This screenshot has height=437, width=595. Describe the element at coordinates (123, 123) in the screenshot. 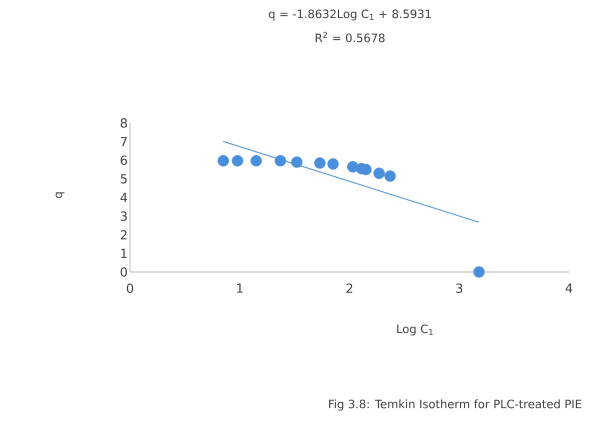

I see `y-tick-label: 8` at that location.